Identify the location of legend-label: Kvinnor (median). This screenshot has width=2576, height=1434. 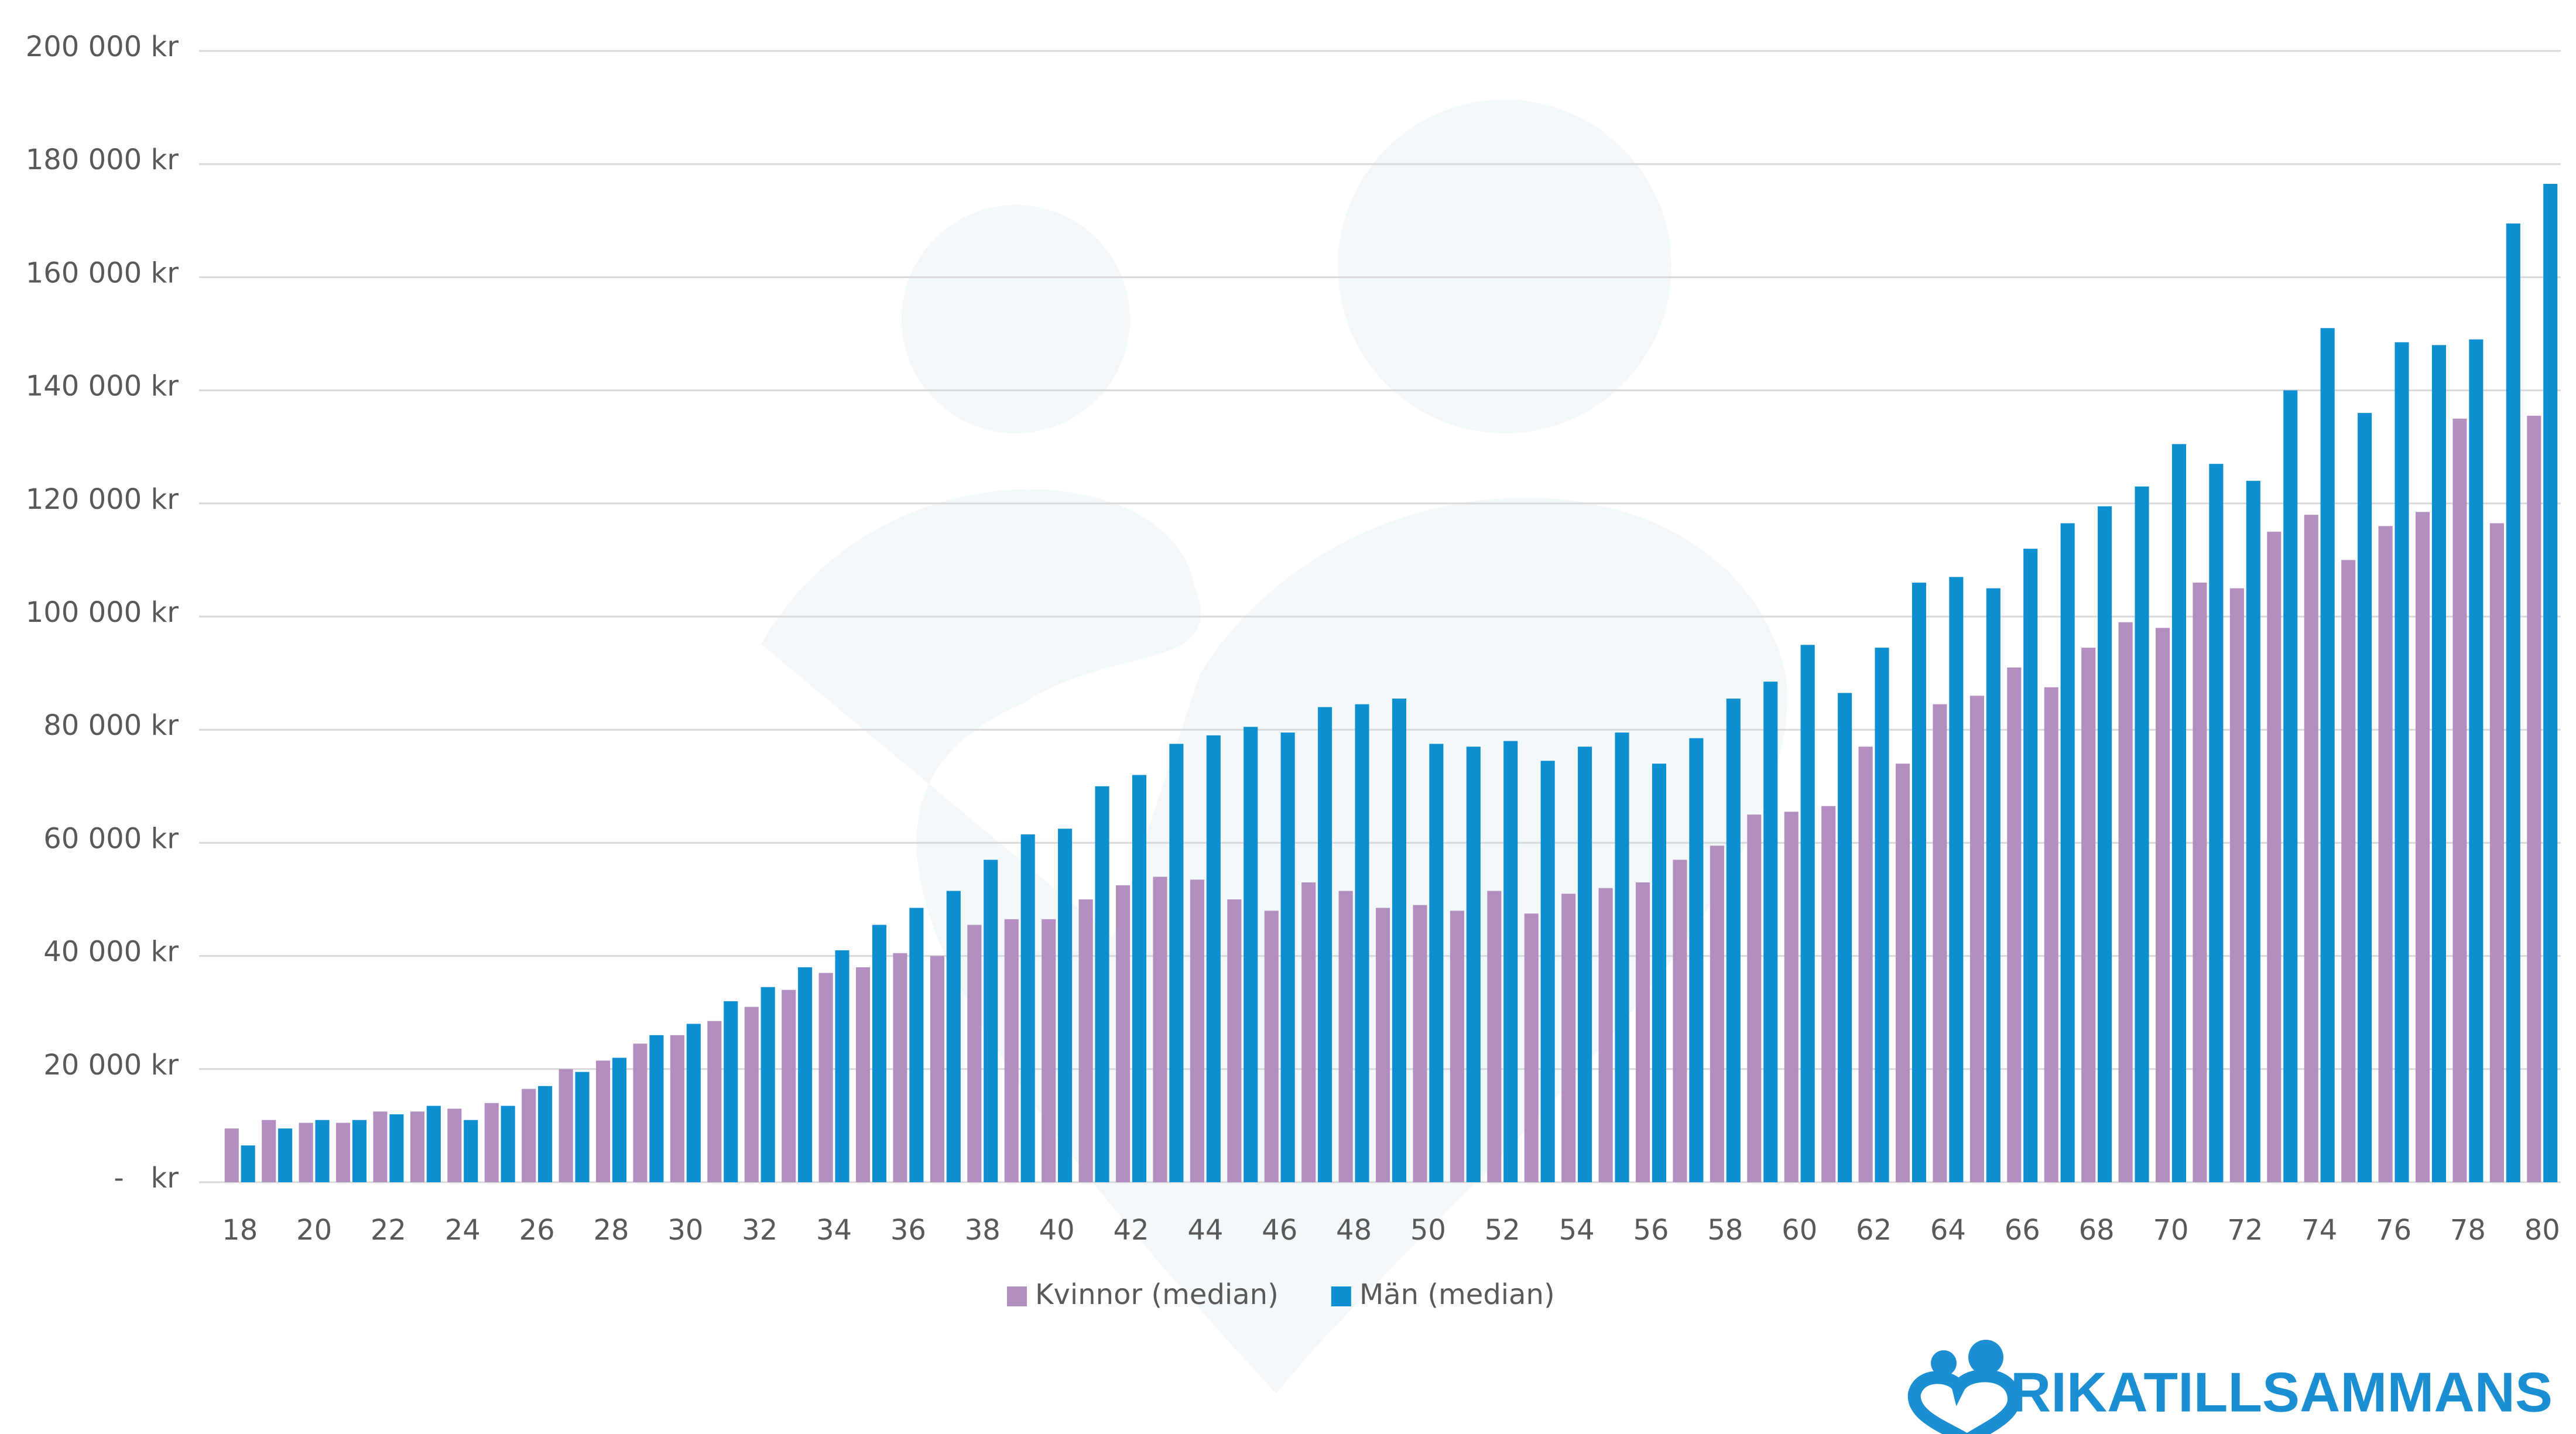
(1157, 1294).